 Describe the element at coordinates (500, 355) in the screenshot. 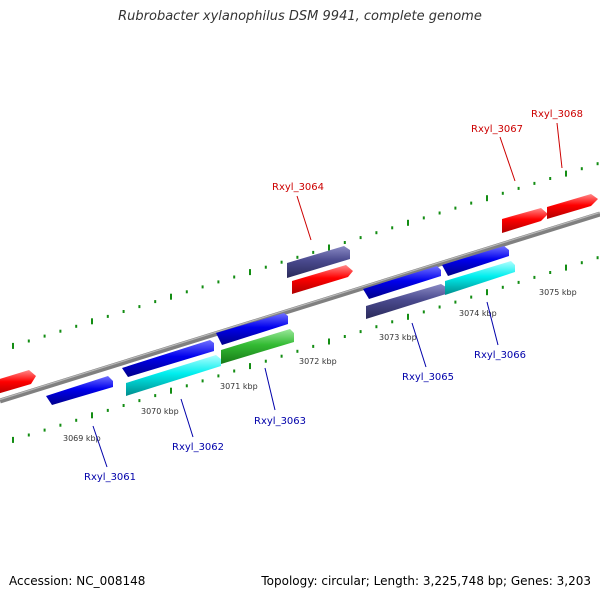

I see `gene-label-rxyl-3066: Rxyl_3066` at that location.